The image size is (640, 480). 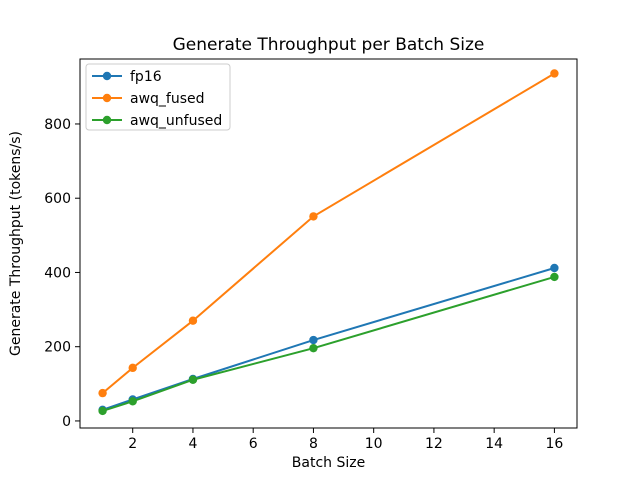 I want to click on legend-marker-fp16, so click(x=107, y=76).